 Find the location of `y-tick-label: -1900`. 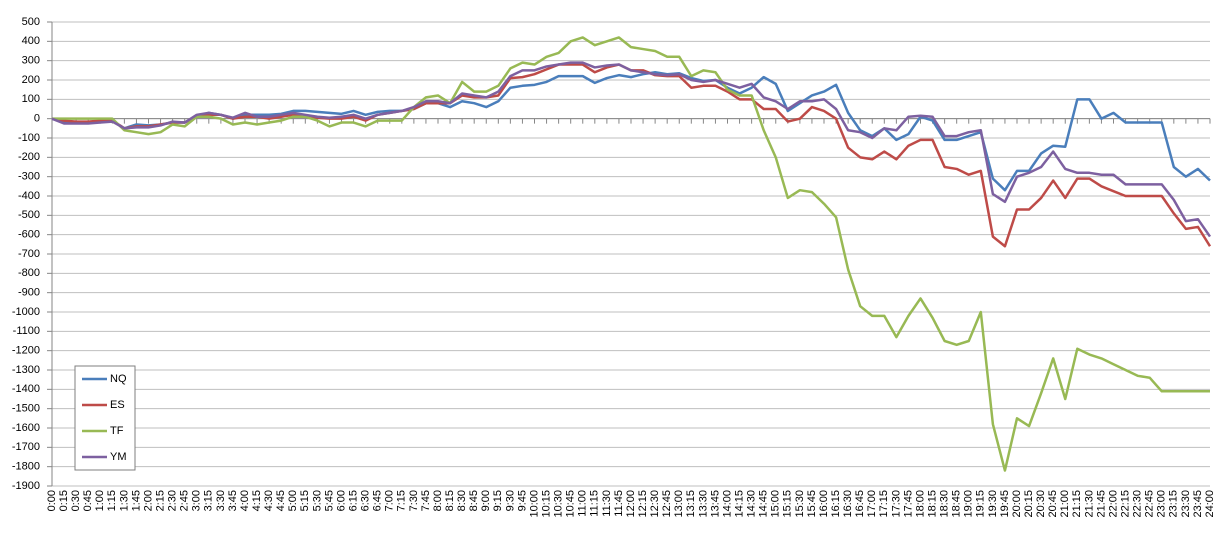

y-tick-label: -1900 is located at coordinates (26, 486).